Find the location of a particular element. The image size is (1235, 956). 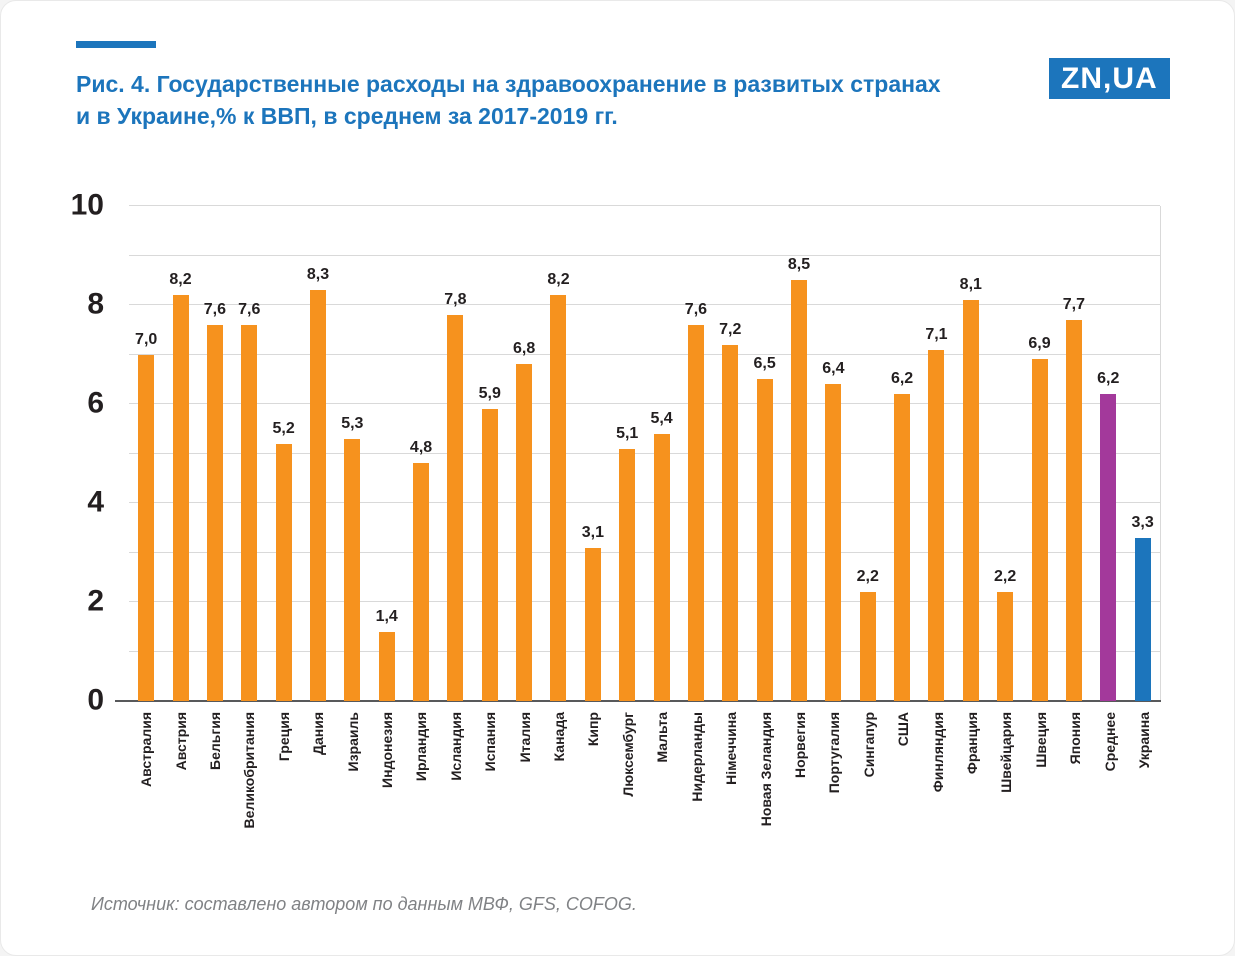

category-label-text: Италия is located at coordinates (524, 737).